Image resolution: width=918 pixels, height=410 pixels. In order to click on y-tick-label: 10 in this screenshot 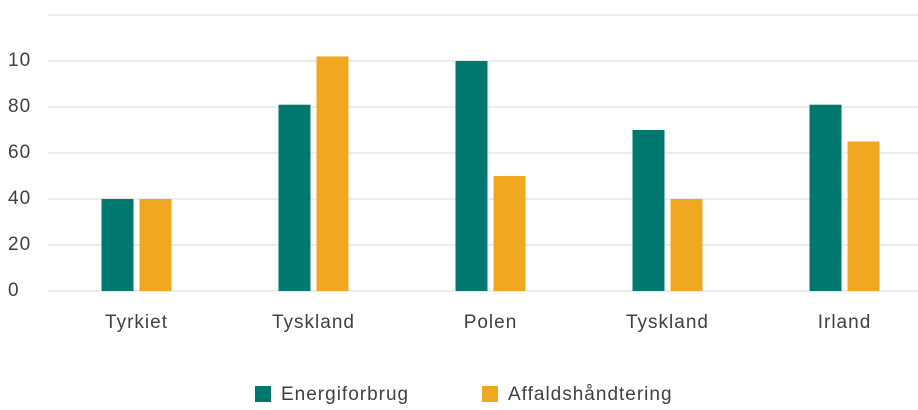, I will do `click(19, 60)`.